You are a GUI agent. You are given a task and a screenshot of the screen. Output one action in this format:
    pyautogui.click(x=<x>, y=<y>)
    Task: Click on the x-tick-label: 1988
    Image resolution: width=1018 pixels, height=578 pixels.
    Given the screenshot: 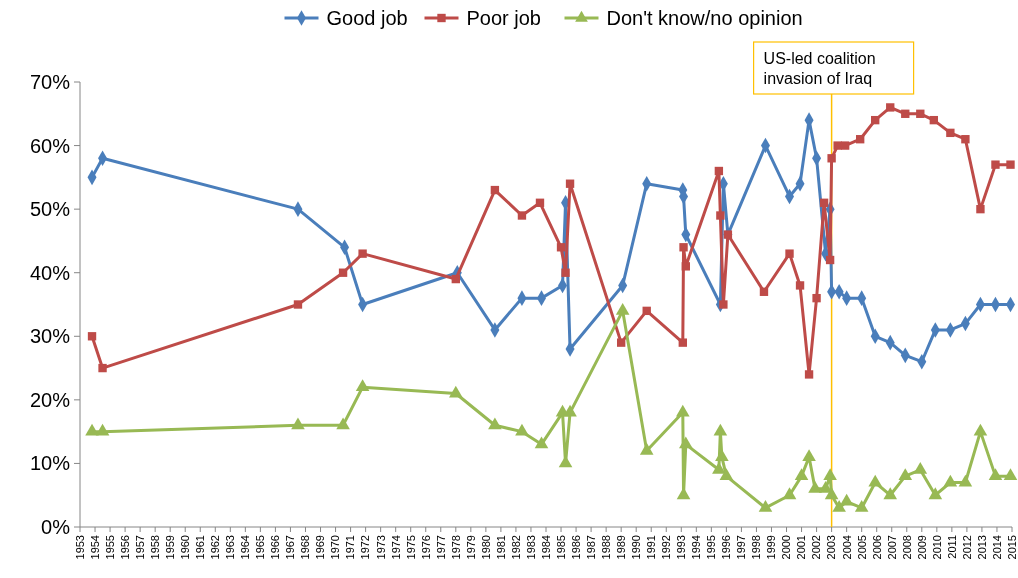 What is the action you would take?
    pyautogui.click(x=605, y=547)
    